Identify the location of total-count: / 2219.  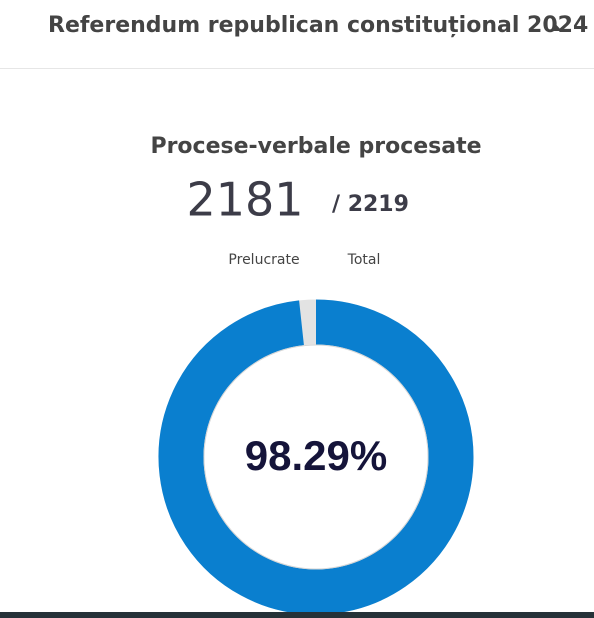
(370, 204).